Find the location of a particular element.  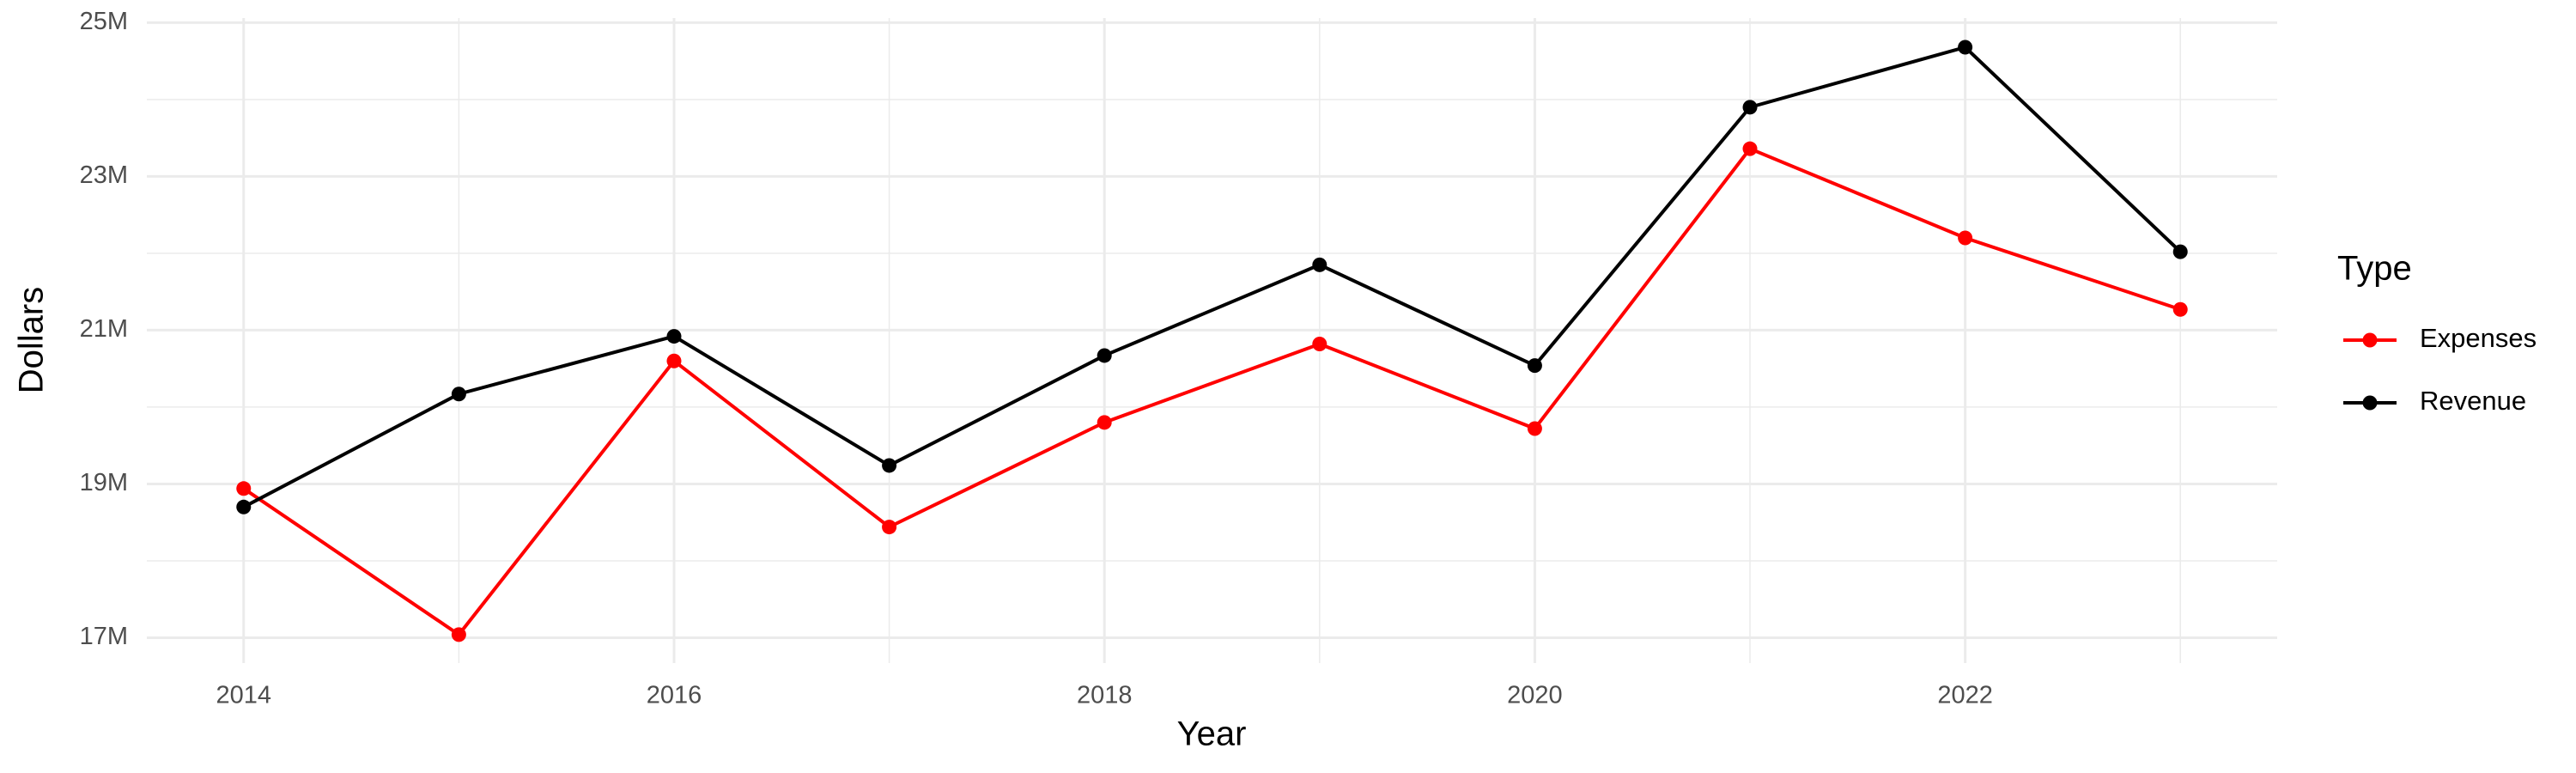

y-tick-label: 21M is located at coordinates (104, 329).